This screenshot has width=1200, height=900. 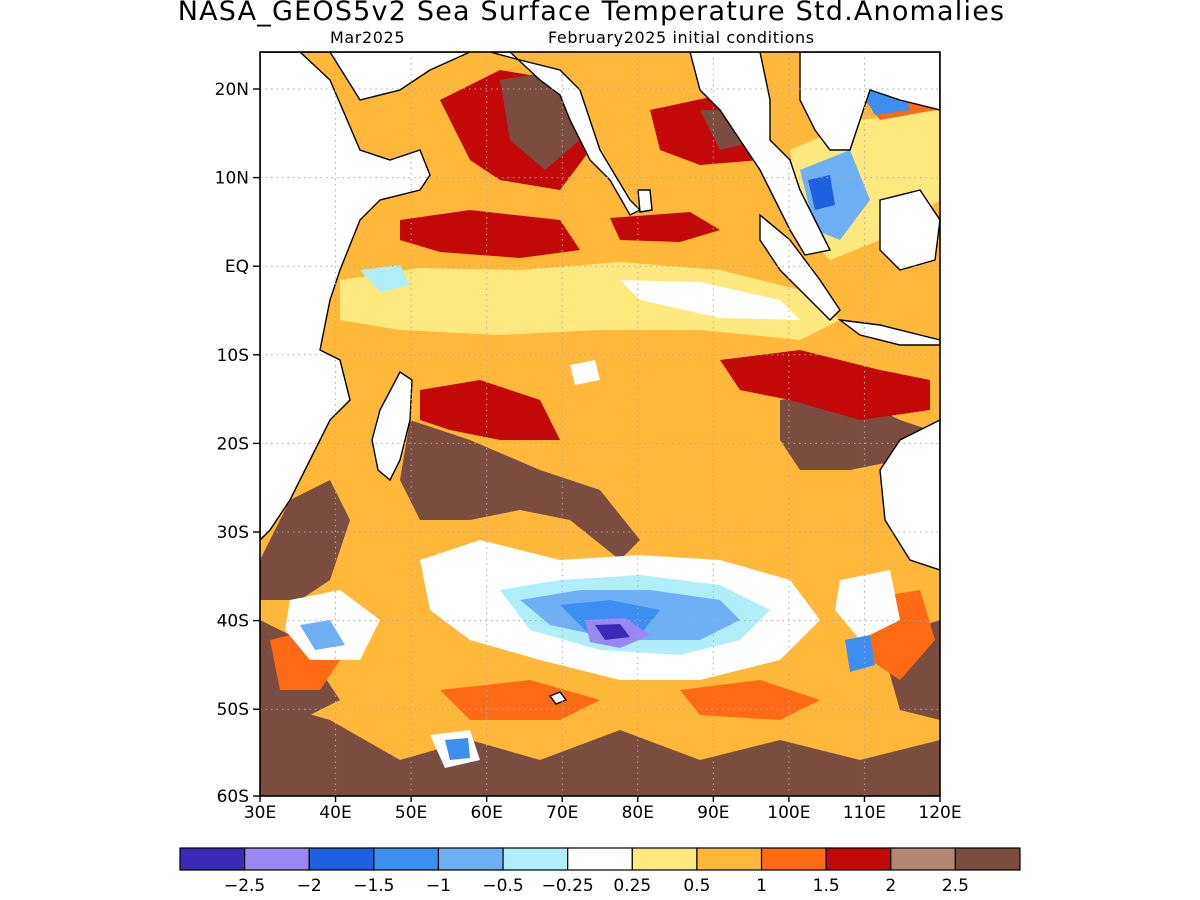 I want to click on colorbar-label: 0.25, so click(x=632, y=886).